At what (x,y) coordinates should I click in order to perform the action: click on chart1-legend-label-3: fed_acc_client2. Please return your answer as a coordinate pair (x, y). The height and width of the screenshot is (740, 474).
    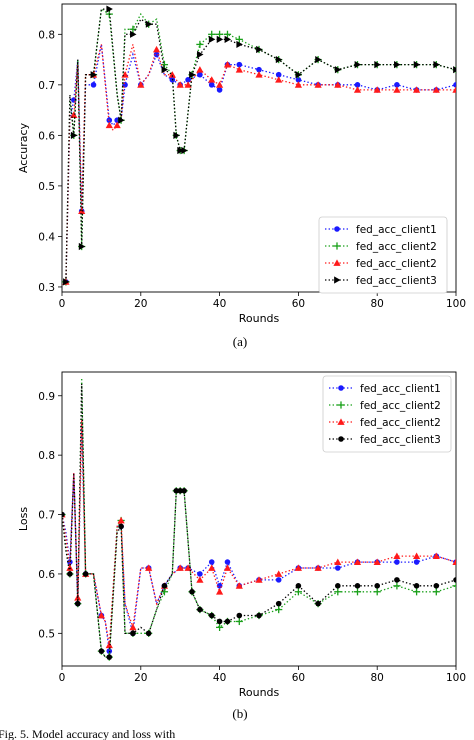
    Looking at the image, I should click on (396, 264).